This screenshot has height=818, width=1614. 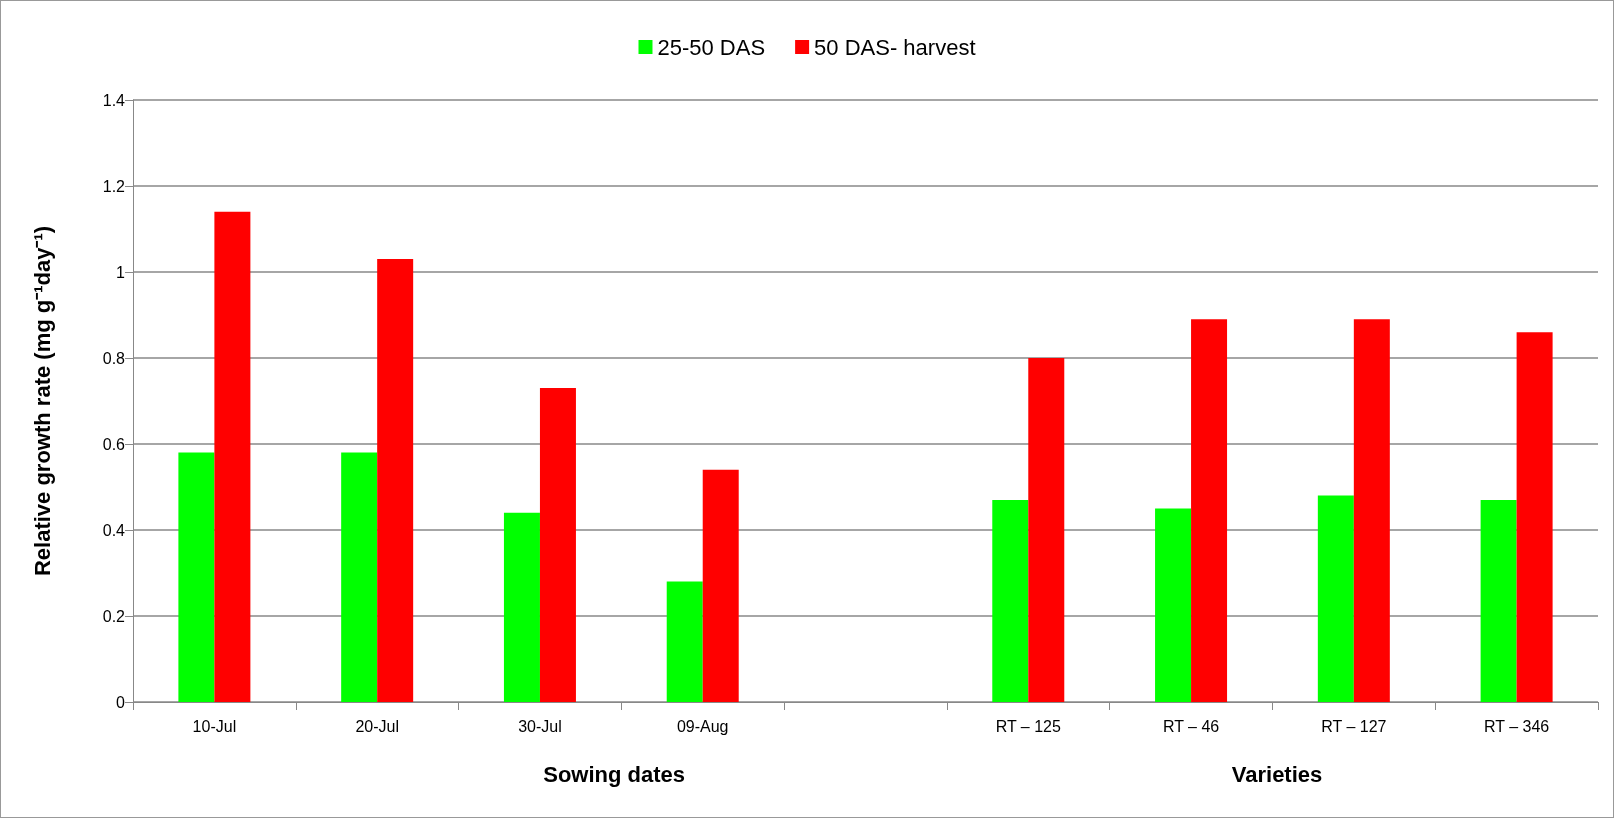 What do you see at coordinates (121, 272) in the screenshot?
I see `y-tick-label: 1` at bounding box center [121, 272].